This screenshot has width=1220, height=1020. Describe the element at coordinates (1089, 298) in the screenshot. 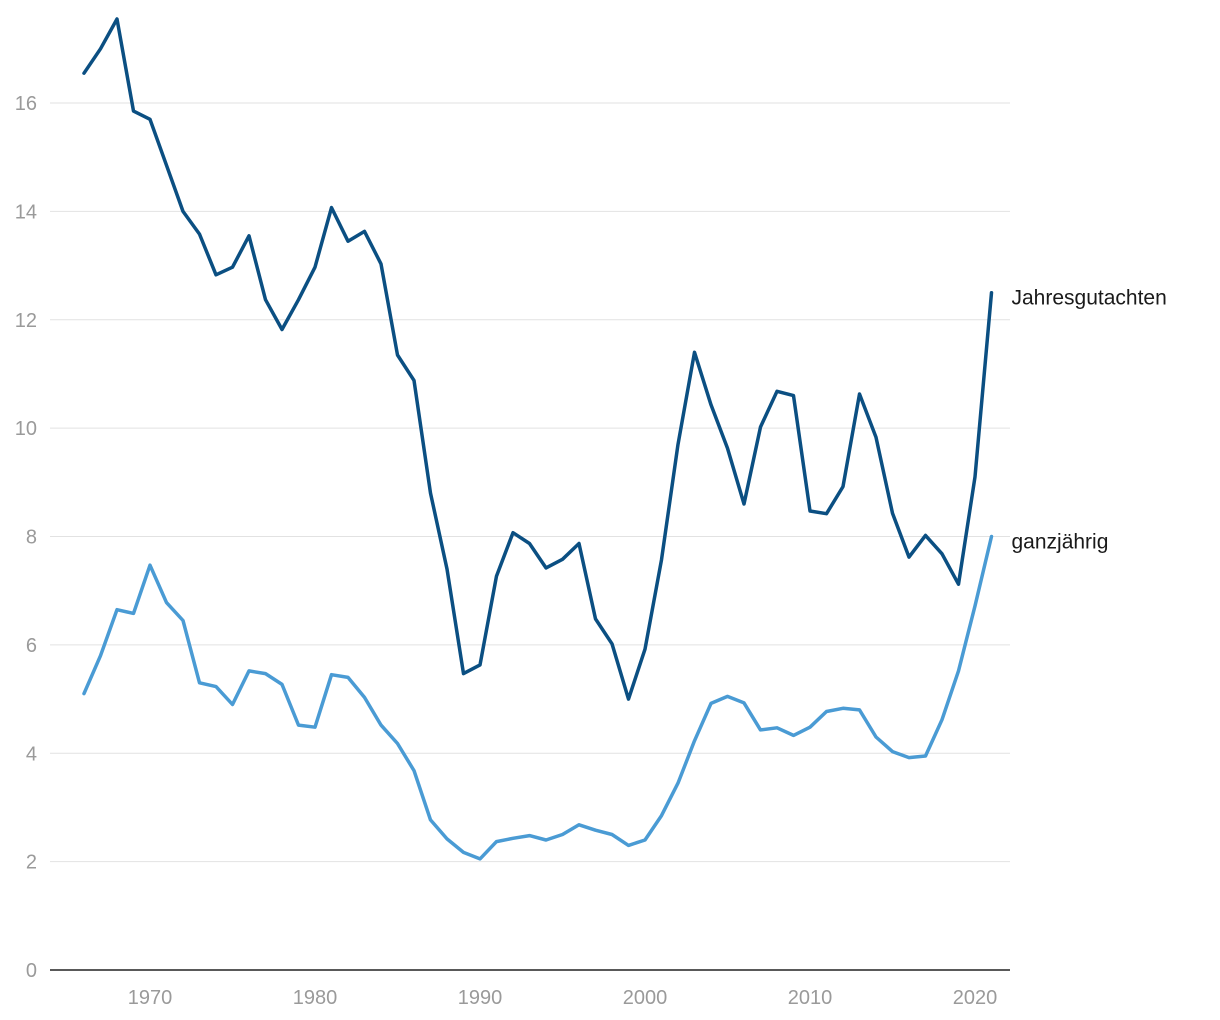

I see `series-label-jahresgutachten: Jahresgutachten` at that location.